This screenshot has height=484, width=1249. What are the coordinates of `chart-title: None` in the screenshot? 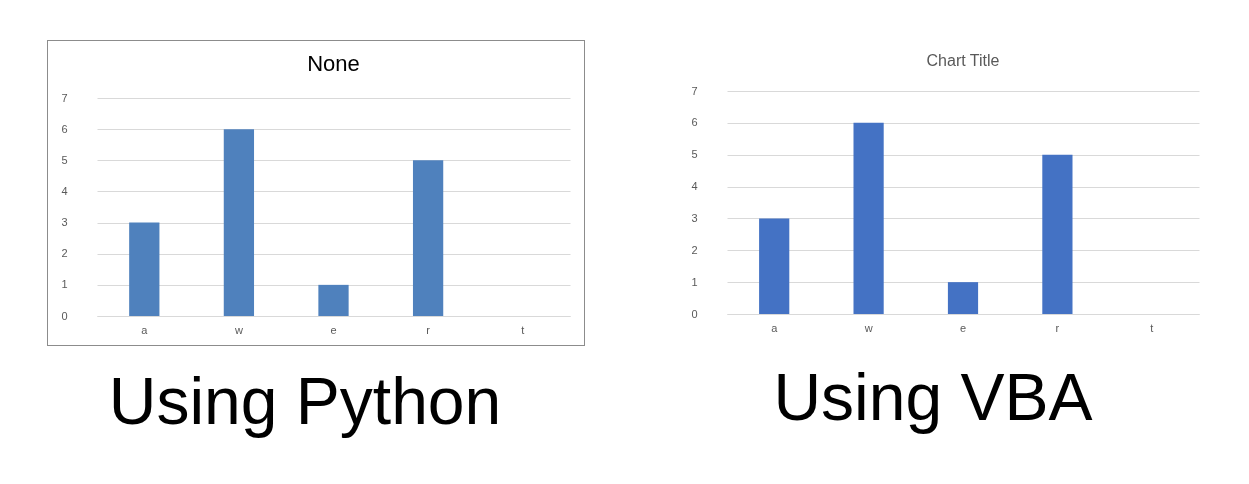 It's located at (333, 63).